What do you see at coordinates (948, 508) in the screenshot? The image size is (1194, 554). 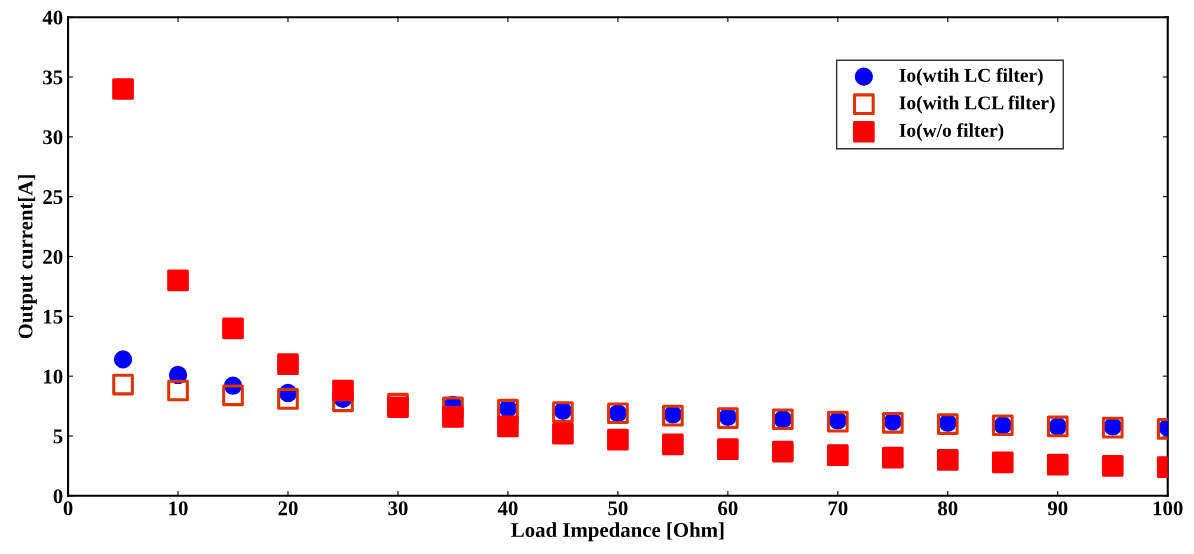 I see `x-tick-label: 80` at bounding box center [948, 508].